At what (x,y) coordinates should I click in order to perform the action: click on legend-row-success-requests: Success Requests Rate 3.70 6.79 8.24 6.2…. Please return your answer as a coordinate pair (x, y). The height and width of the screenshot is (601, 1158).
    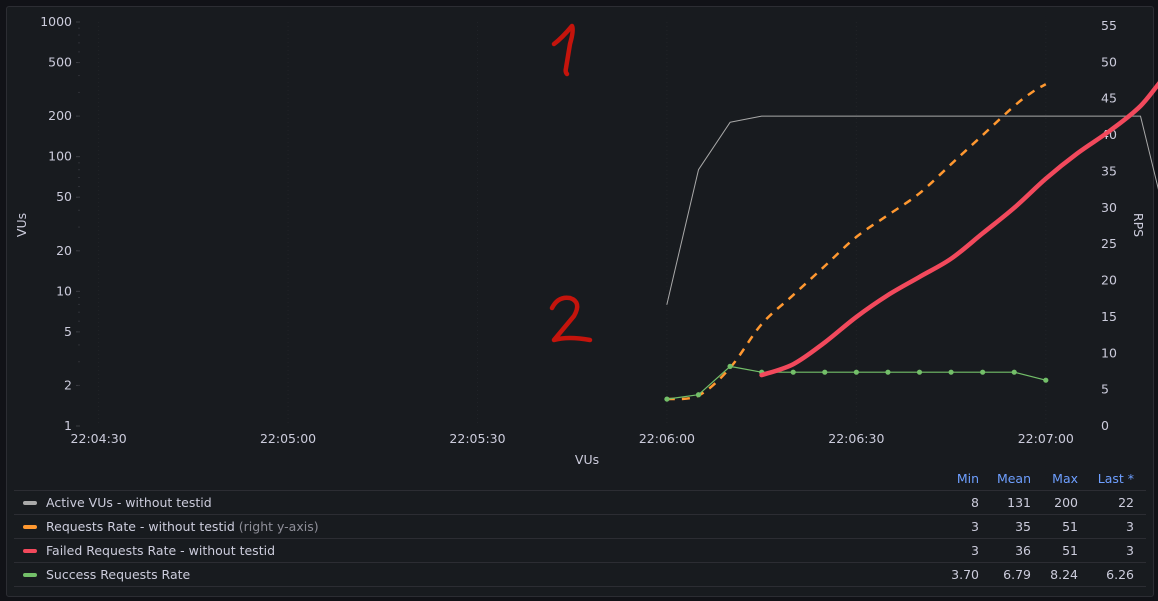
    Looking at the image, I should click on (580, 574).